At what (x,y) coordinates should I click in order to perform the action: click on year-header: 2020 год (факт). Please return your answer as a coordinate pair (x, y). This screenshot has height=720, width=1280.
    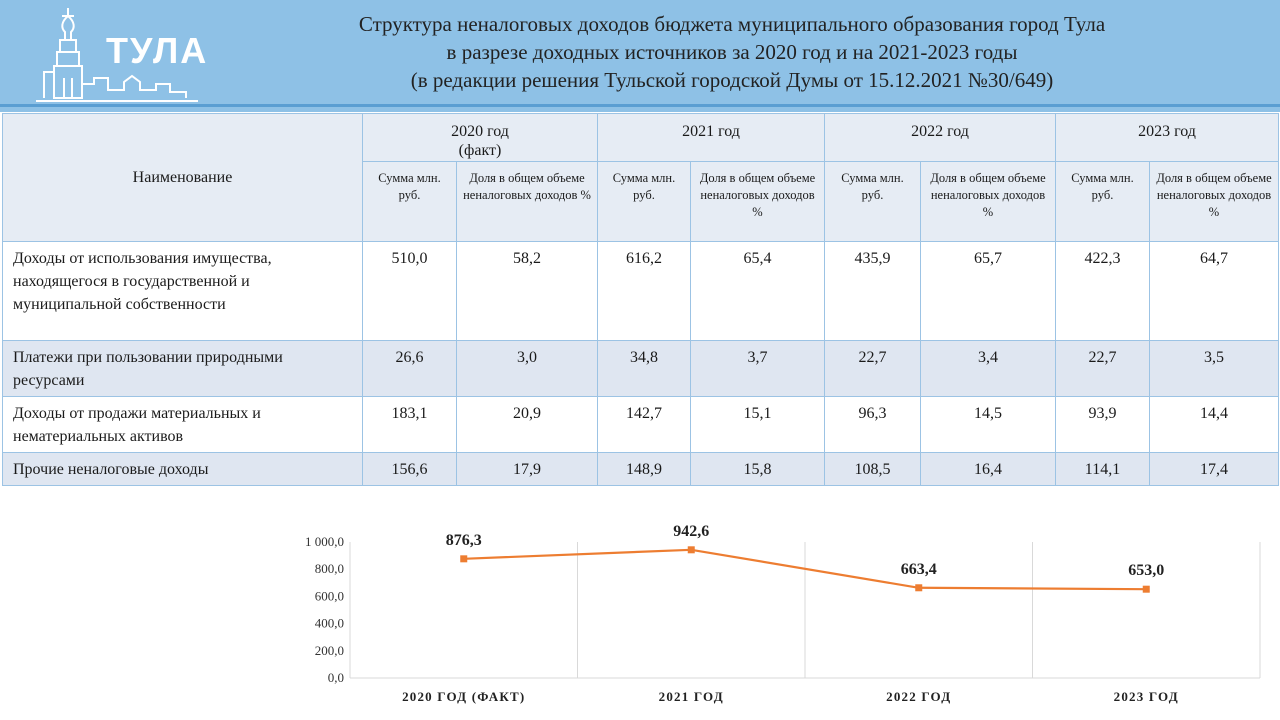
    Looking at the image, I should click on (480, 137).